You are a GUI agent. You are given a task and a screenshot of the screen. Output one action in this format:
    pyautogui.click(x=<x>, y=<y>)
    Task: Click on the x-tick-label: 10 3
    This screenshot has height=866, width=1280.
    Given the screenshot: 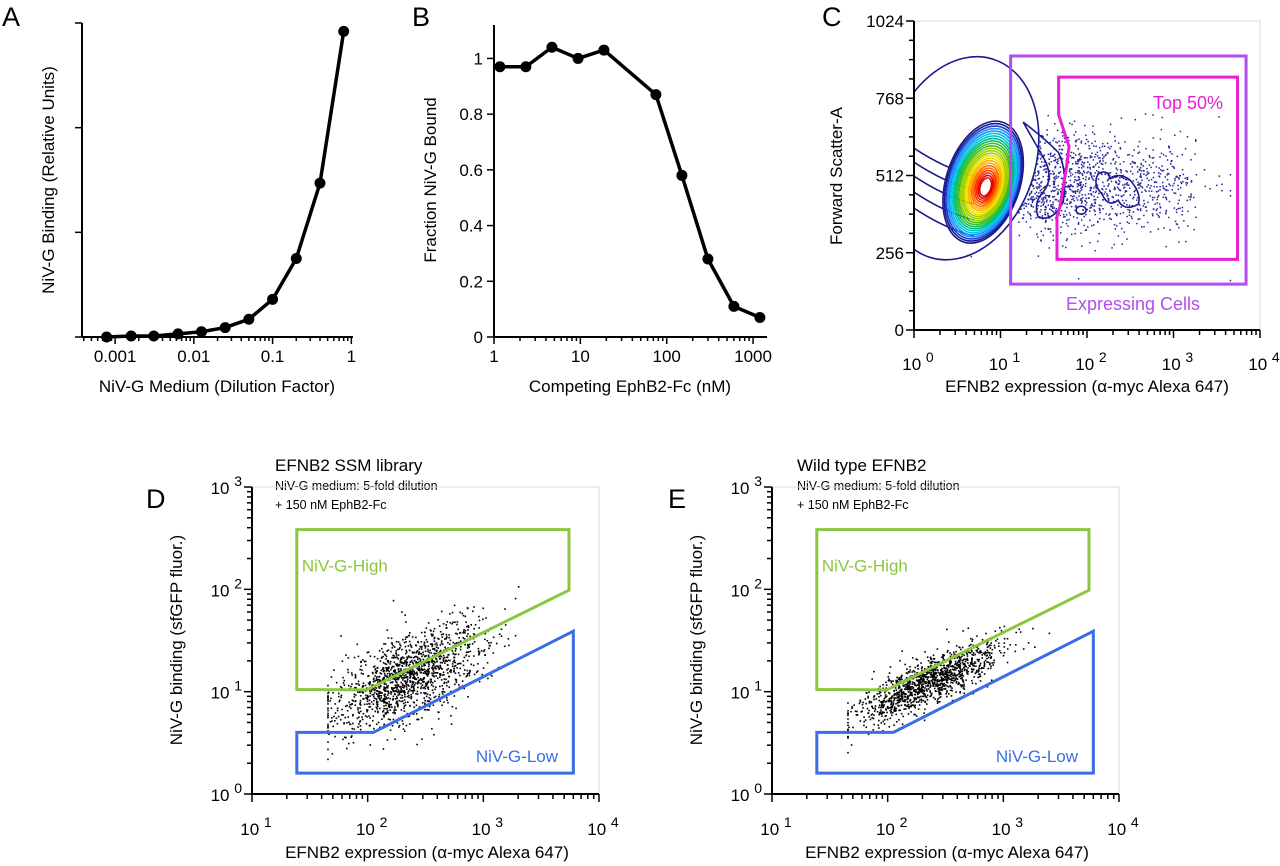 What is the action you would take?
    pyautogui.click(x=488, y=826)
    